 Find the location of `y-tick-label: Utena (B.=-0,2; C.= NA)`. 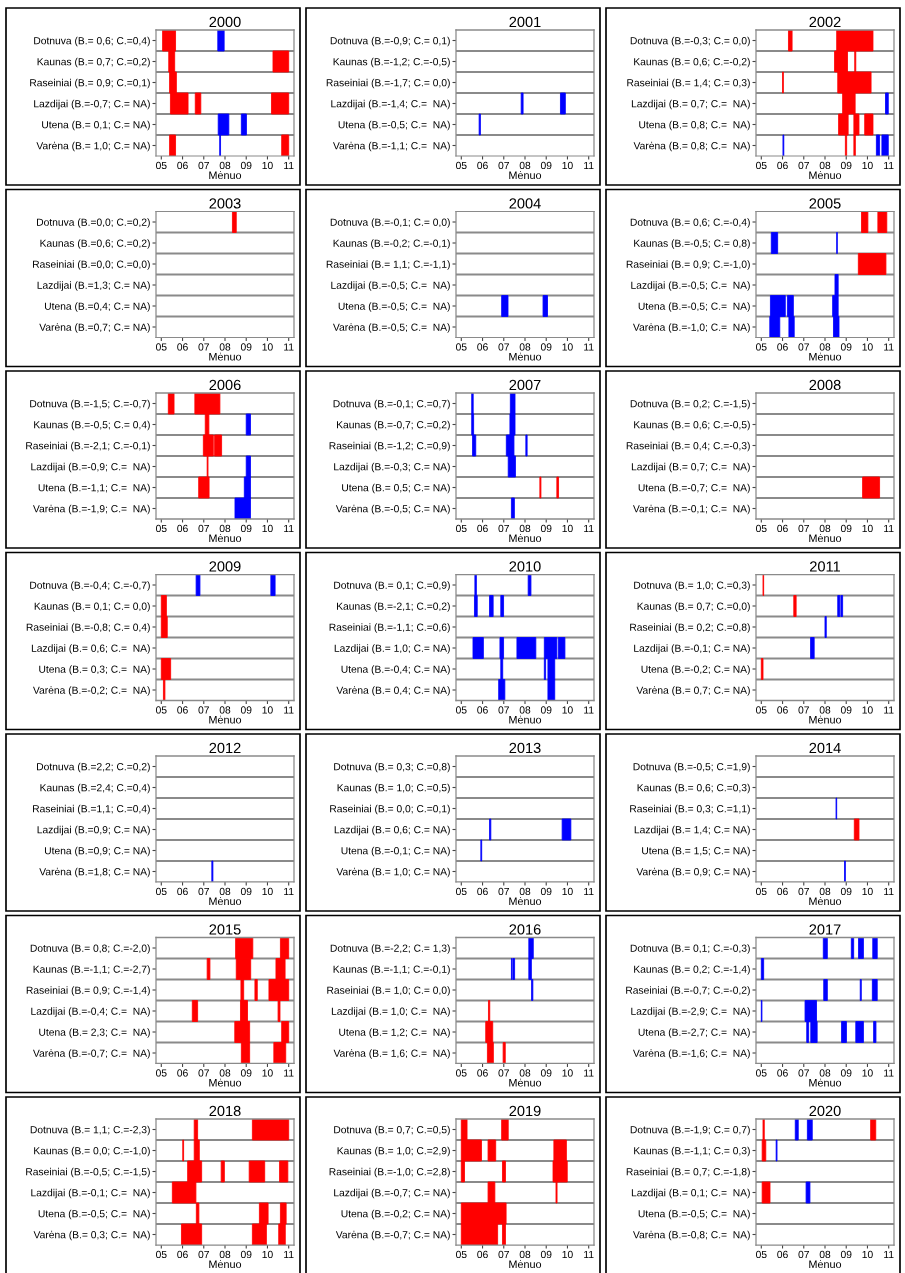

y-tick-label: Utena (B.=-0,2; C.= NA) is located at coordinates (695, 670).